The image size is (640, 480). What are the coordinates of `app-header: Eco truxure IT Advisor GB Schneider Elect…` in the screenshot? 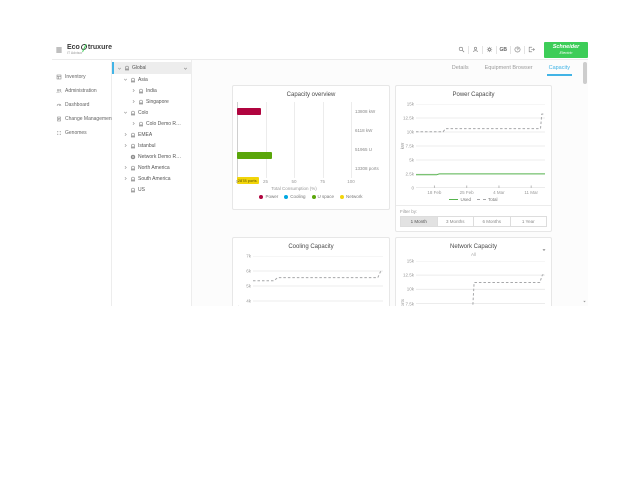 It's located at (320, 50).